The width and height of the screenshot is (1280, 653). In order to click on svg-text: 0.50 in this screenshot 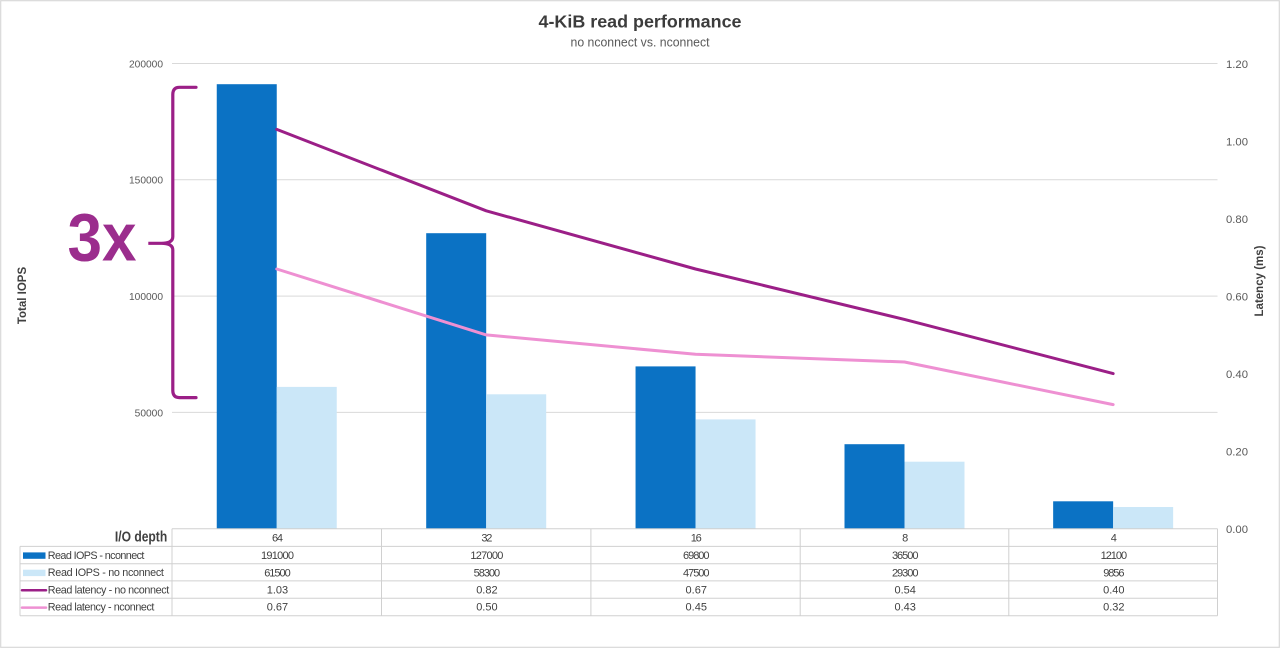, I will do `click(486, 608)`.